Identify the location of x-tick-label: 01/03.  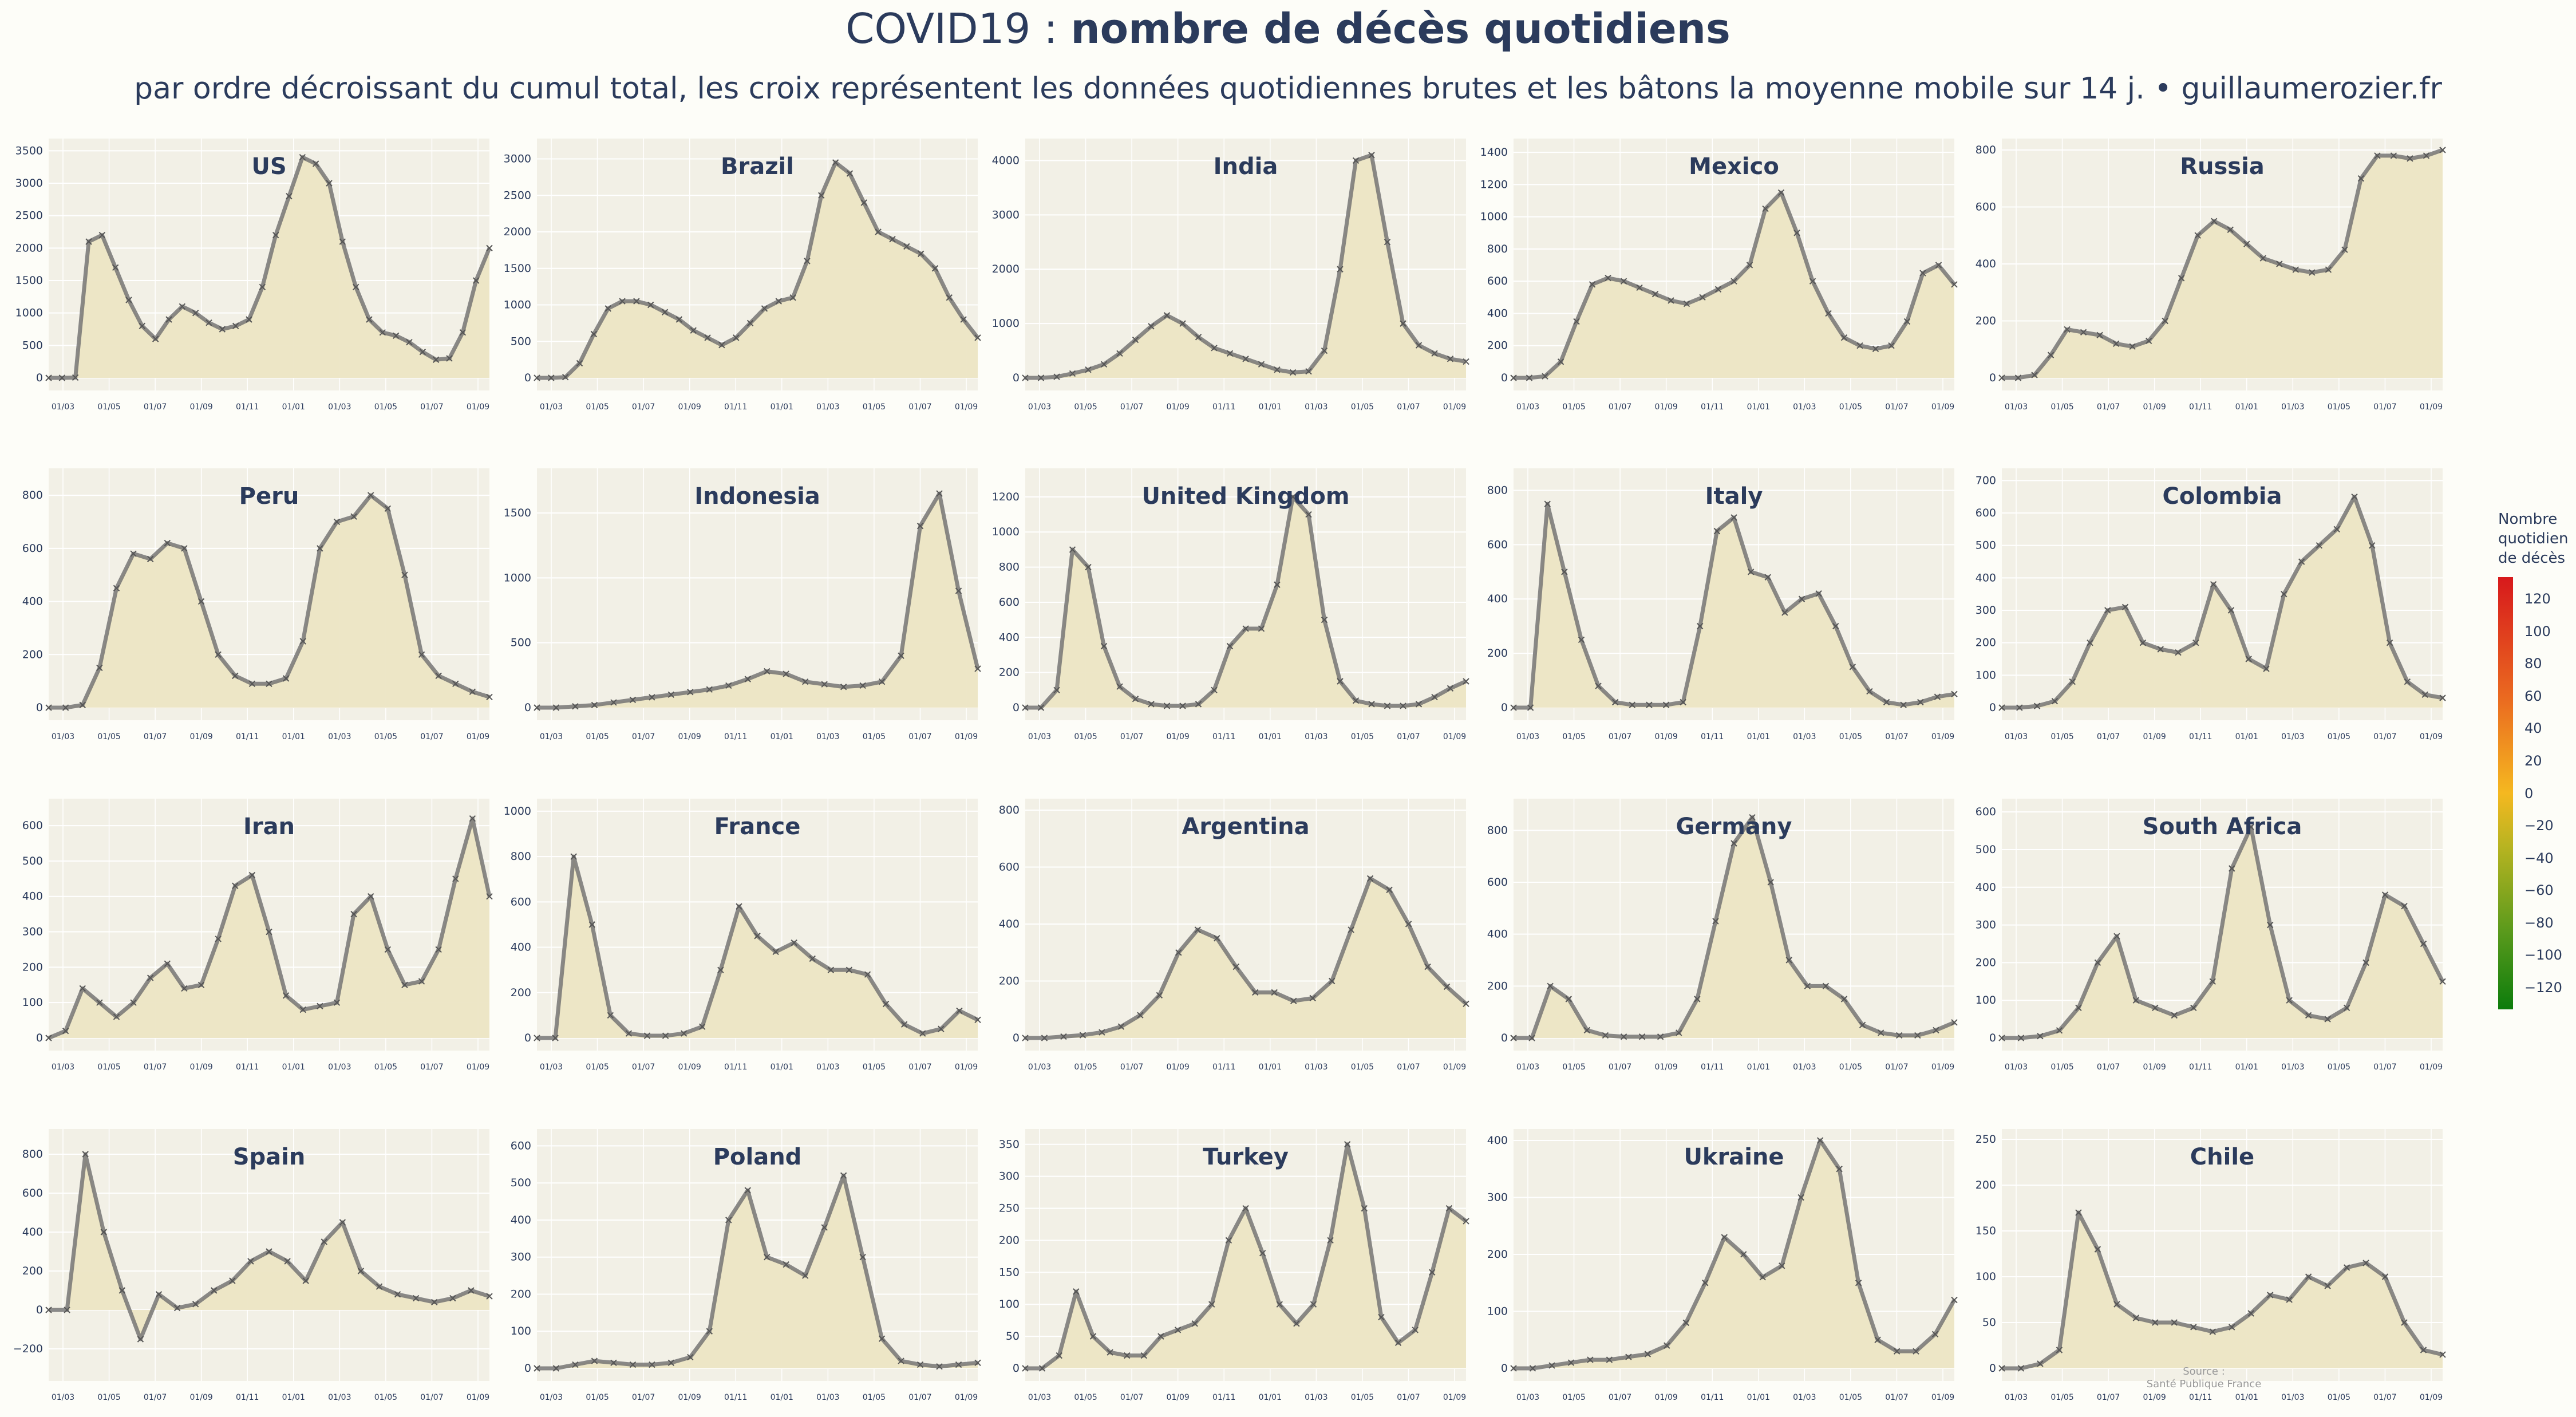
(551, 1397).